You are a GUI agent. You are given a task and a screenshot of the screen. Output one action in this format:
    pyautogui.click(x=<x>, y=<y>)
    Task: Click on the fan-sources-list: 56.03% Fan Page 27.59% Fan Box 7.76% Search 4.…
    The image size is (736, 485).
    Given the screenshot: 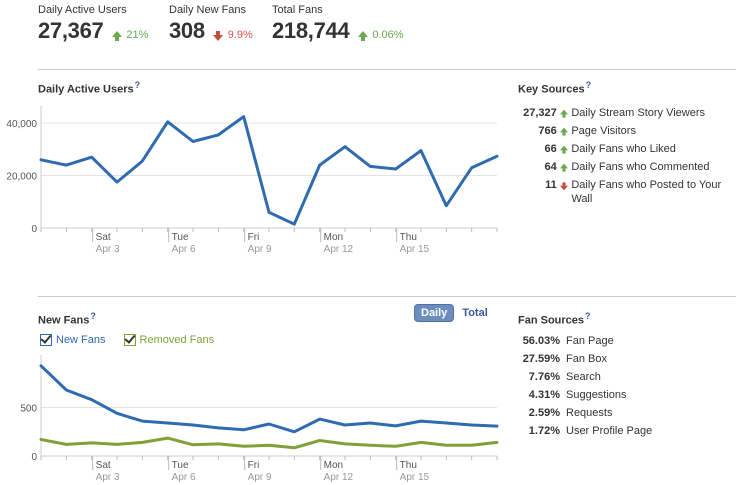 What is the action you would take?
    pyautogui.click(x=627, y=388)
    